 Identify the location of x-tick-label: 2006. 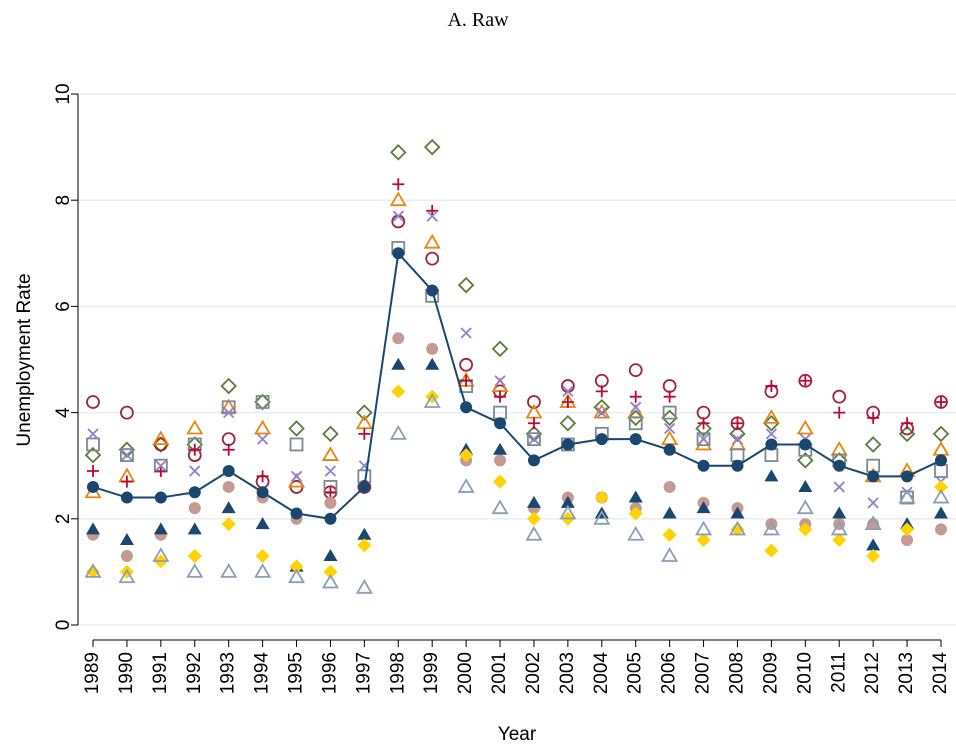
(669, 673).